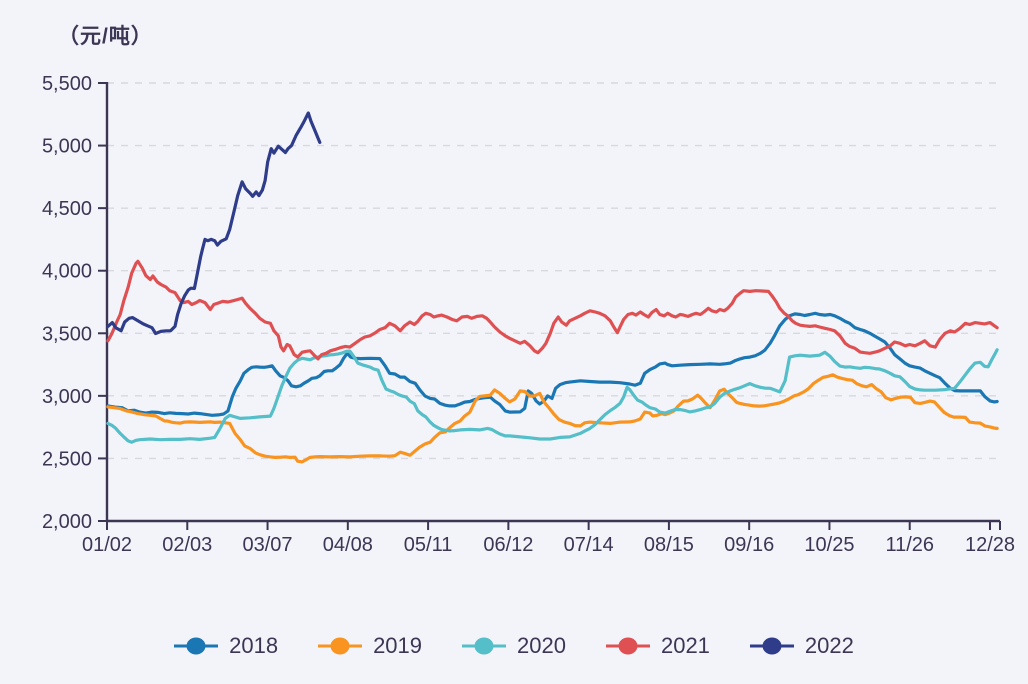 Image resolution: width=1028 pixels, height=684 pixels. I want to click on y-tick-label: 2,500, so click(67, 459).